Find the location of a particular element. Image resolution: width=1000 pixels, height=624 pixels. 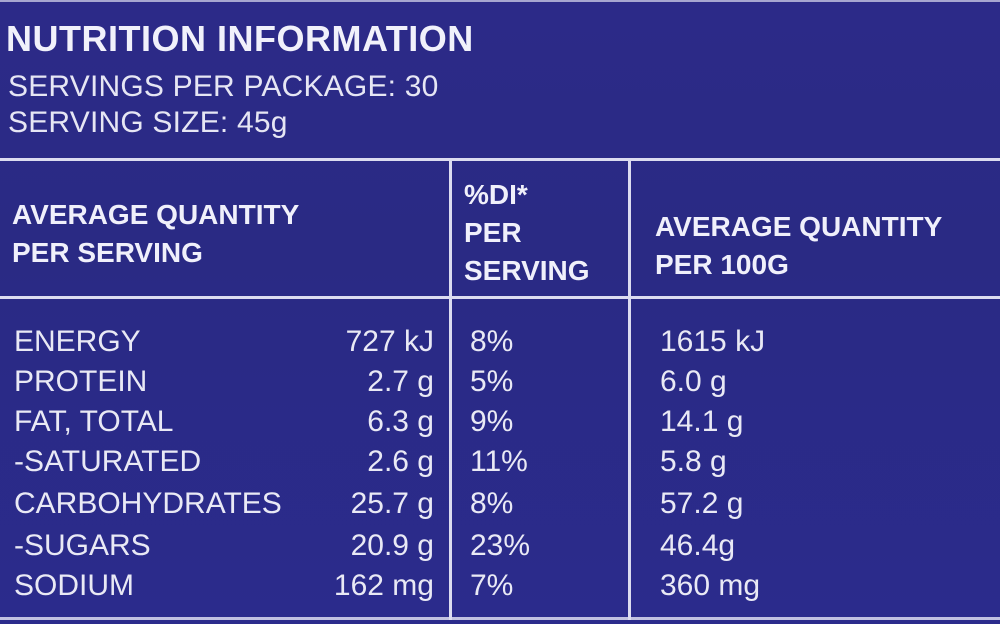

header-per-serving: AVERAGE QUANTITY PER SERVING is located at coordinates (155, 234).